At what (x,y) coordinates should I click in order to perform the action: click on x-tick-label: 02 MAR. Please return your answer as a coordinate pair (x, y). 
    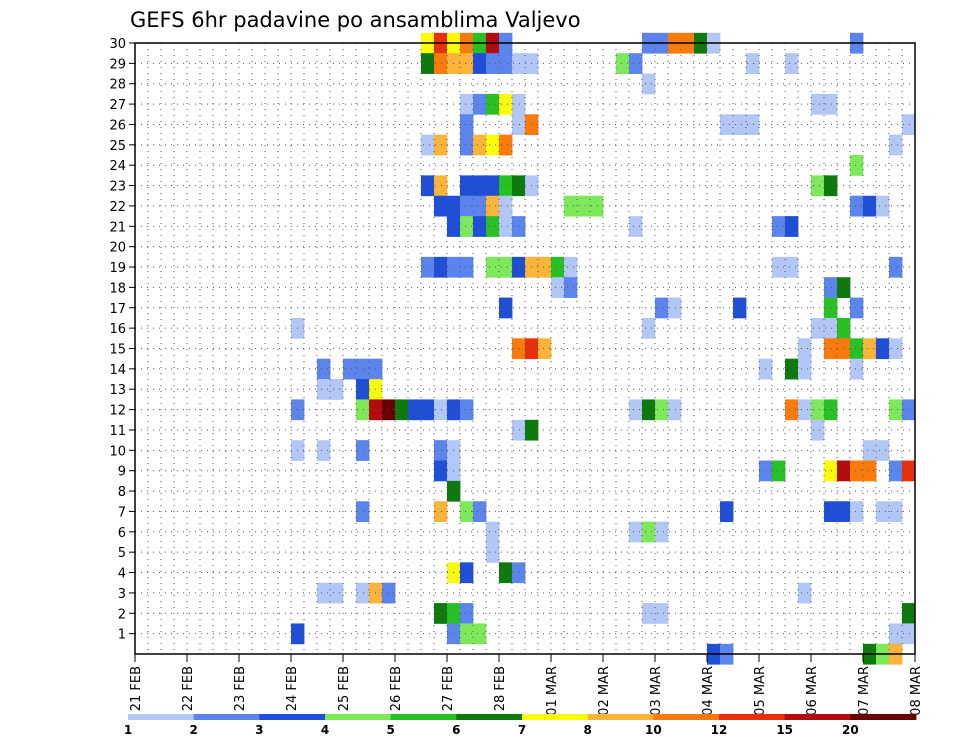
    Looking at the image, I should click on (604, 691).